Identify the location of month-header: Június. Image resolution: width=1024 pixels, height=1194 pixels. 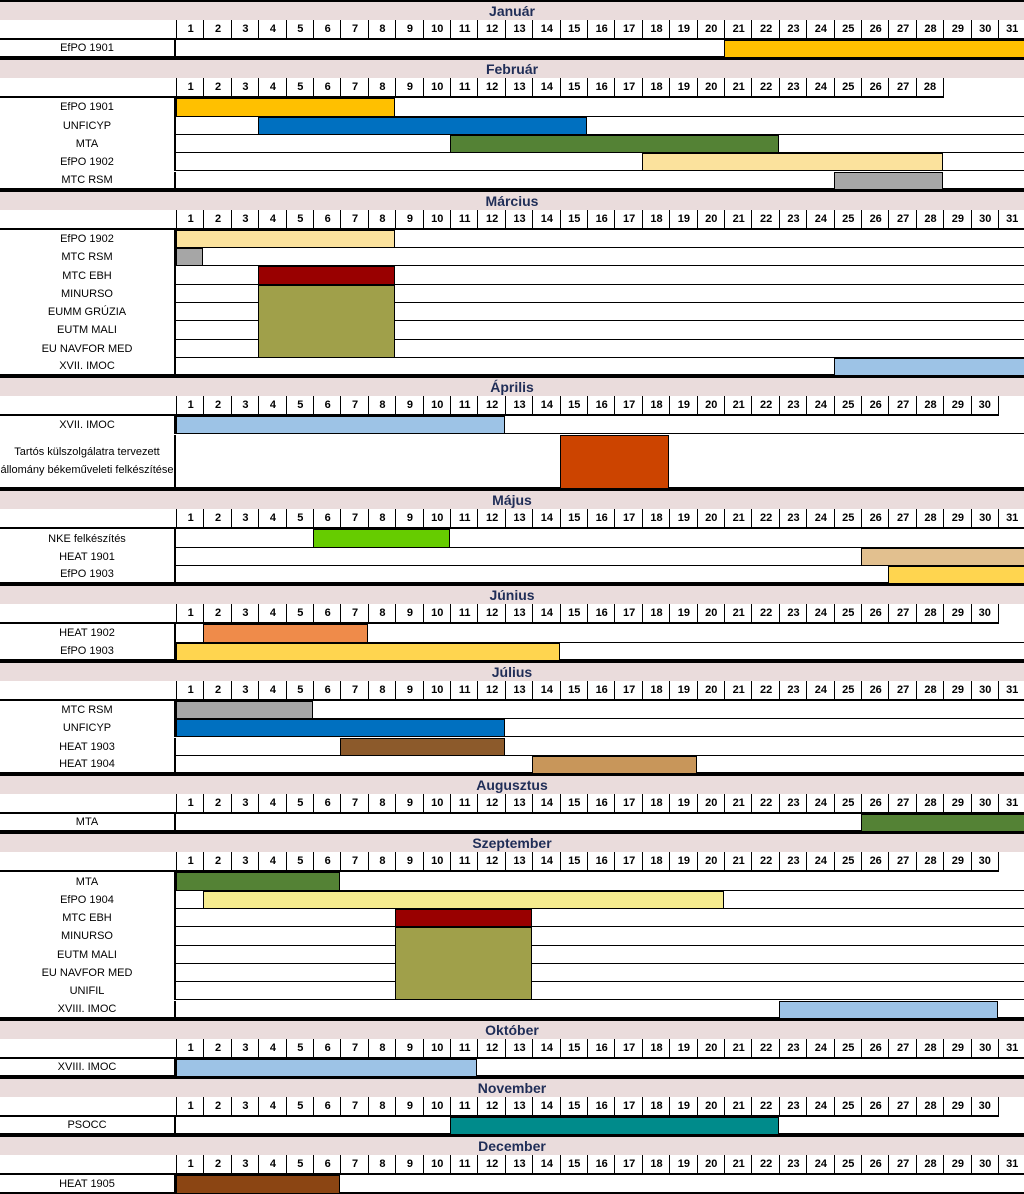
(512, 594).